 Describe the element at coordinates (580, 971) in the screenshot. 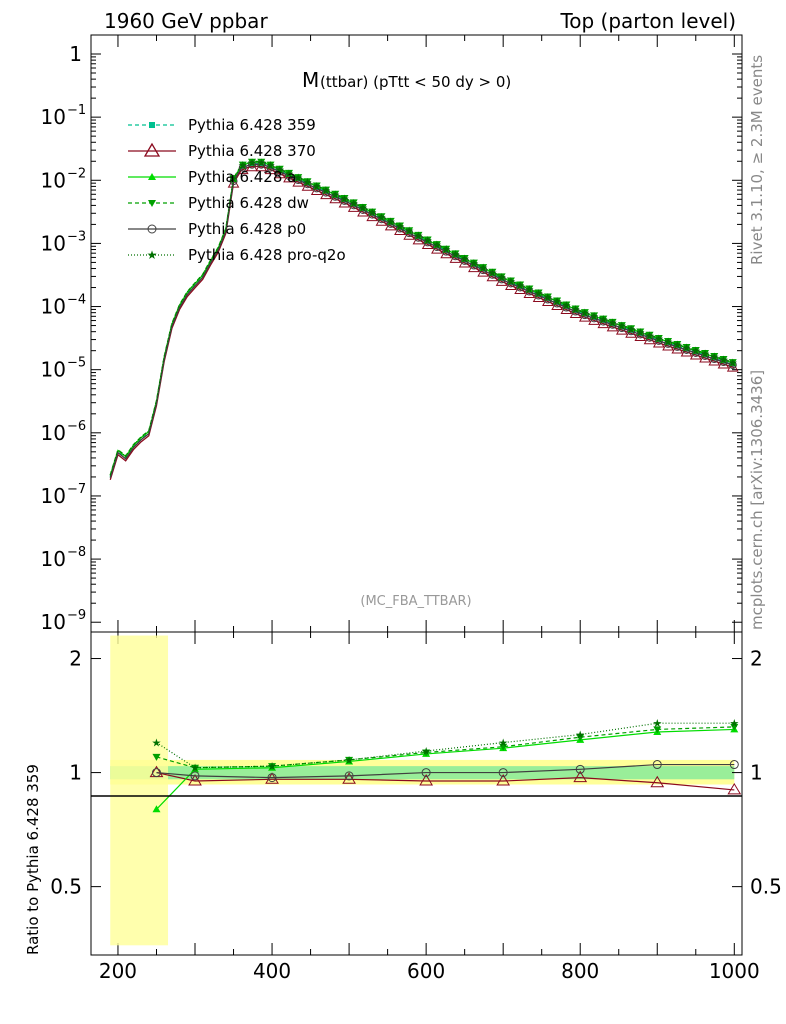

I see `x-tick-label: 800` at that location.